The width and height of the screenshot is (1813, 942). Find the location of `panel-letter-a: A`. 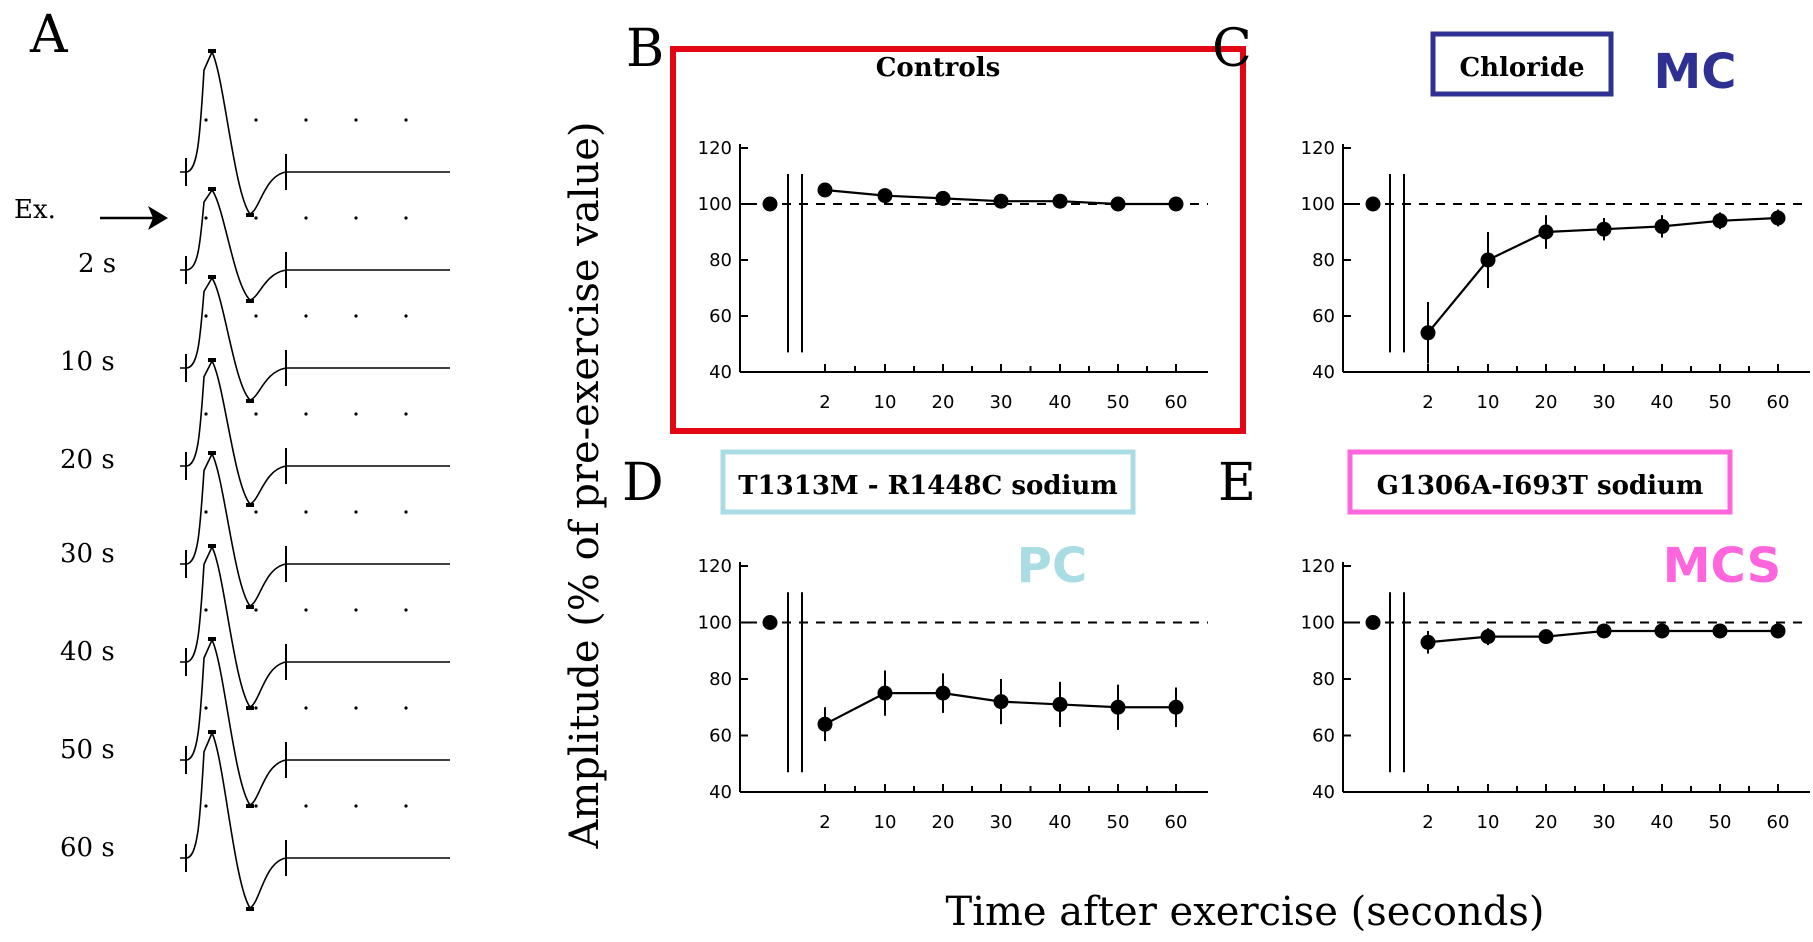

panel-letter-a: A is located at coordinates (49, 35).